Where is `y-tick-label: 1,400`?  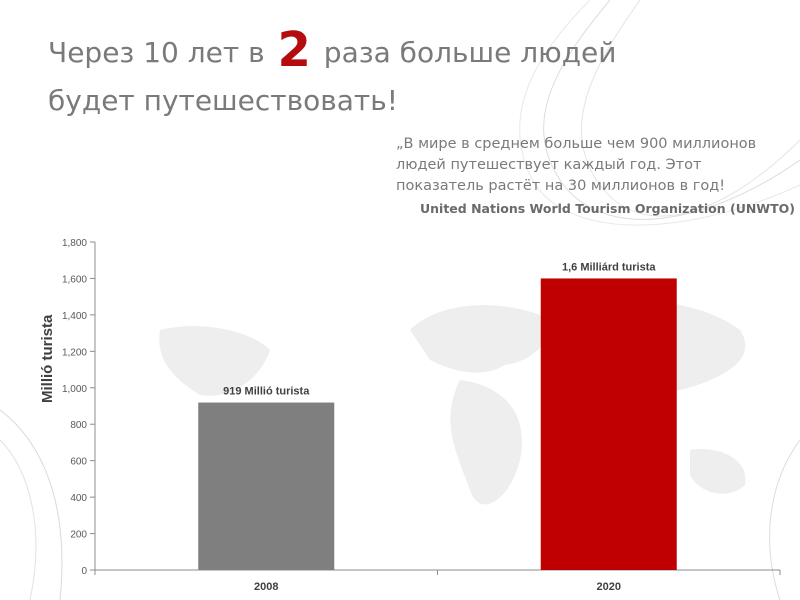
y-tick-label: 1,400 is located at coordinates (74, 316).